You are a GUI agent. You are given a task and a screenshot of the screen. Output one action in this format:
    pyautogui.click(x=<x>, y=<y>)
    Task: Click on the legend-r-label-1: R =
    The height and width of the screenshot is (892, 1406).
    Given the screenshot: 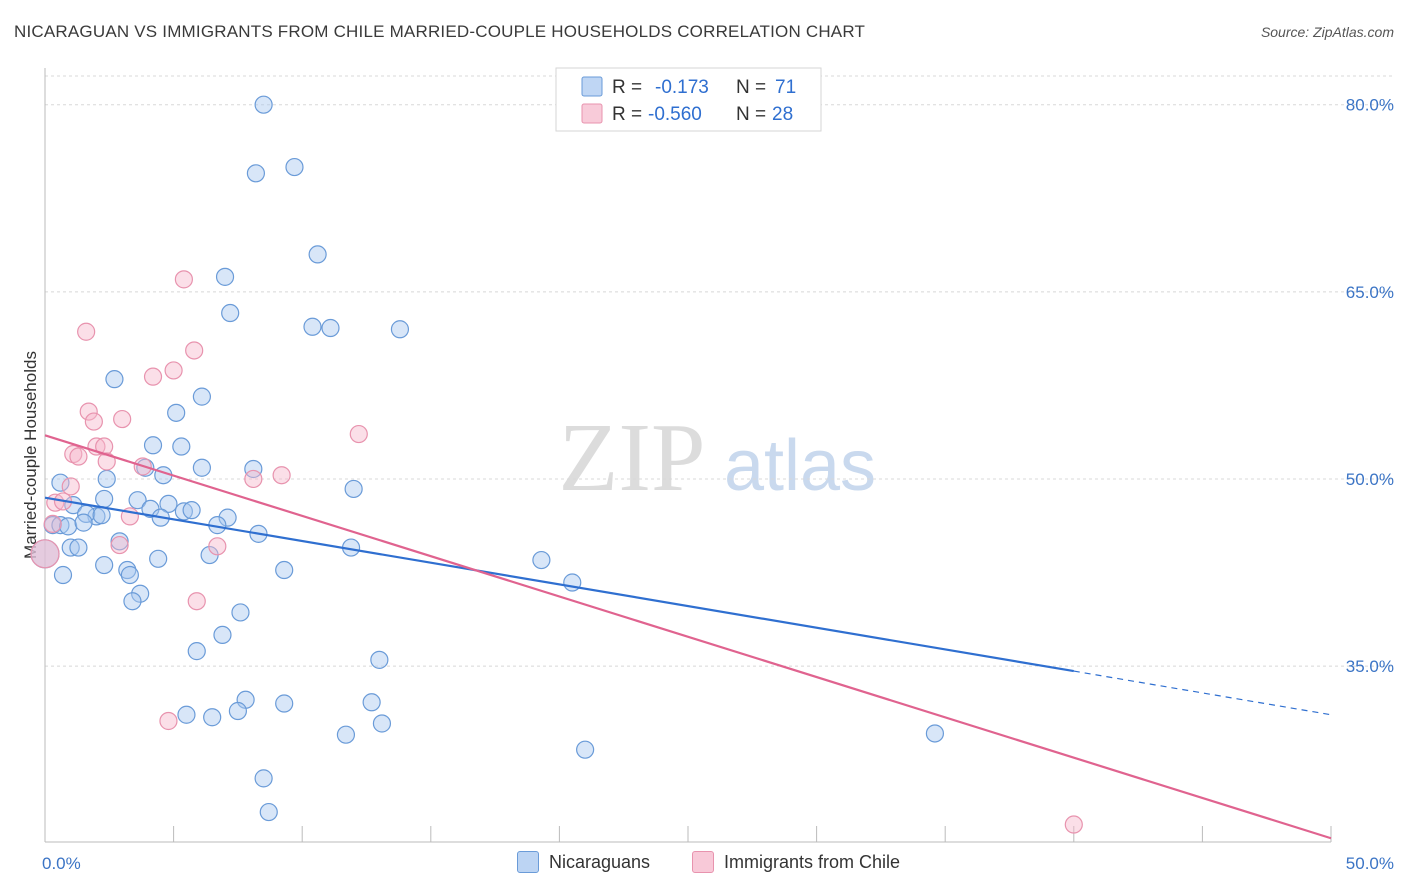 What is the action you would take?
    pyautogui.click(x=627, y=87)
    